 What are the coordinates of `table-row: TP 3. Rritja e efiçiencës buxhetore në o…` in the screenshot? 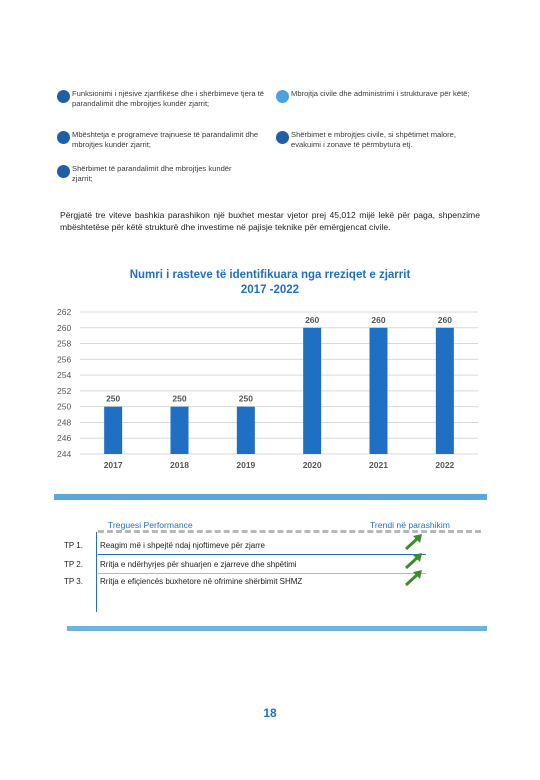 It's located at (270, 580).